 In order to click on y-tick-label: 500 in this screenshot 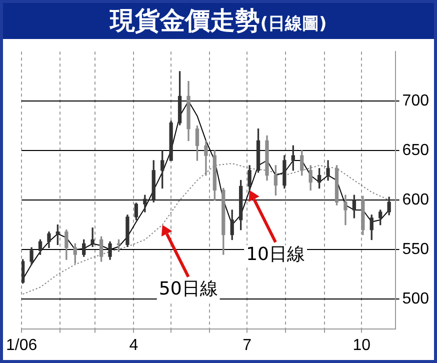, I will do `click(416, 299)`.